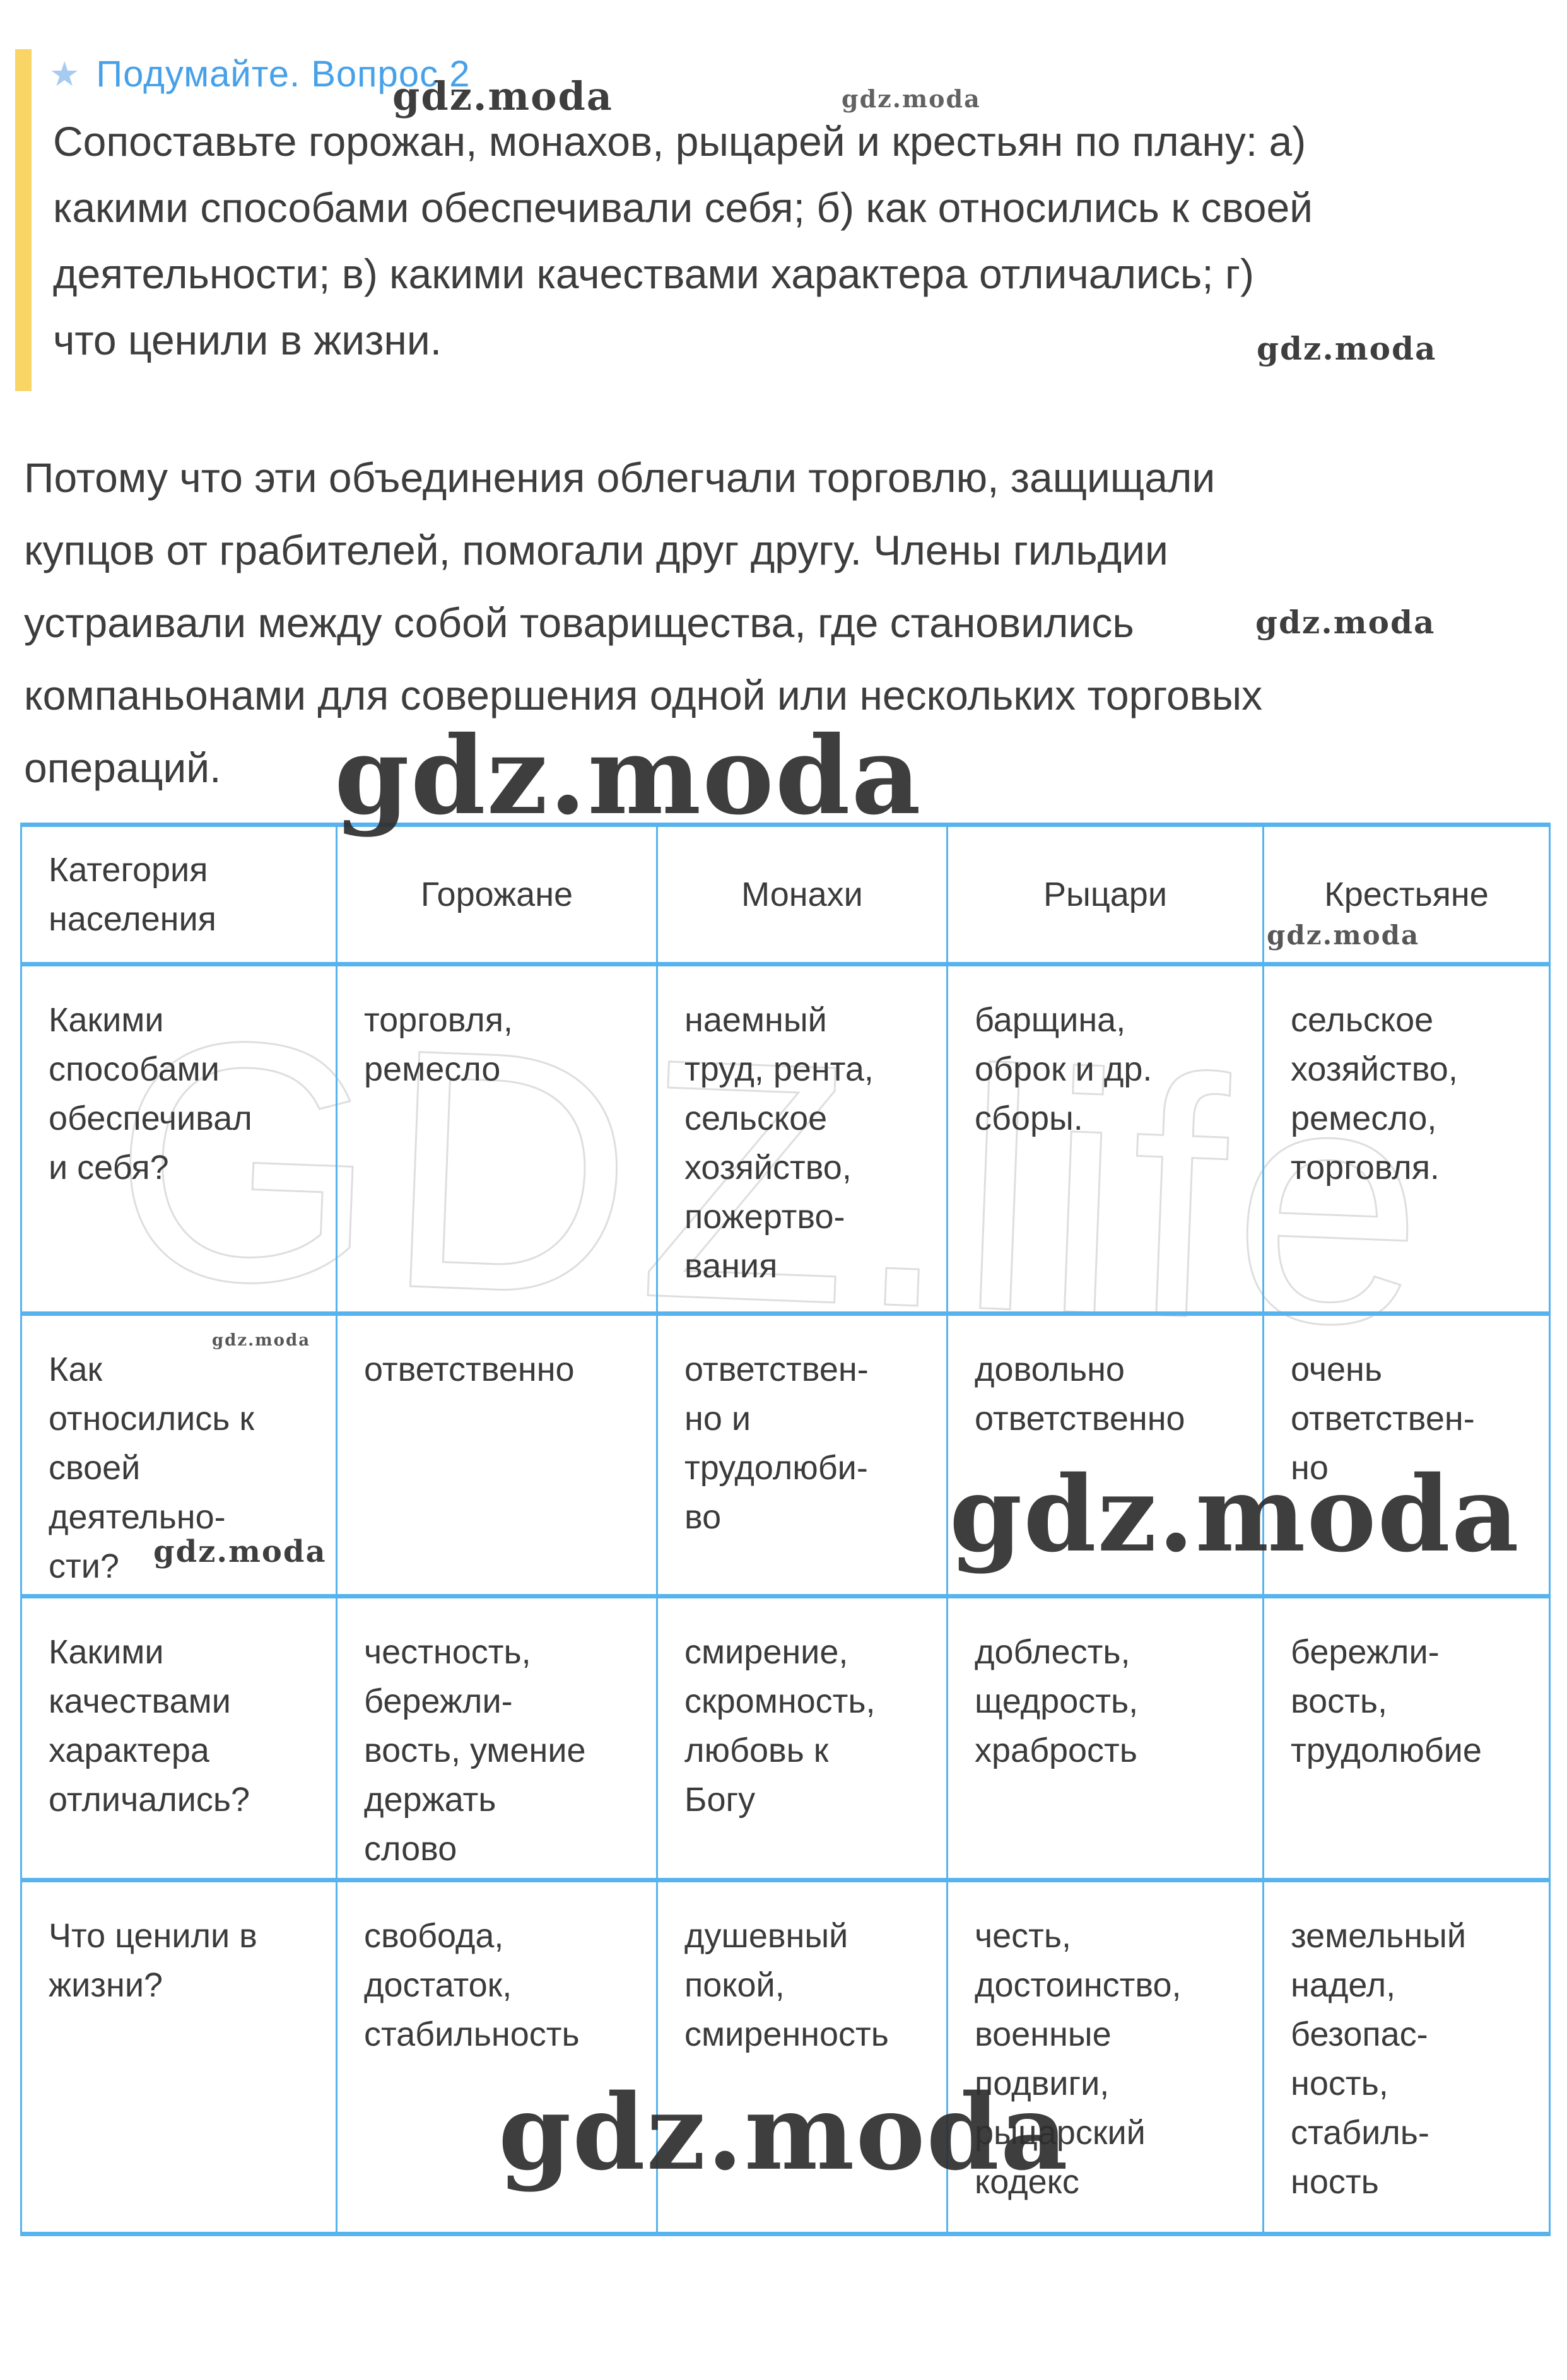  Describe the element at coordinates (497, 2059) in the screenshot. I see `table-cell: свобода, достаток, стабильность` at that location.